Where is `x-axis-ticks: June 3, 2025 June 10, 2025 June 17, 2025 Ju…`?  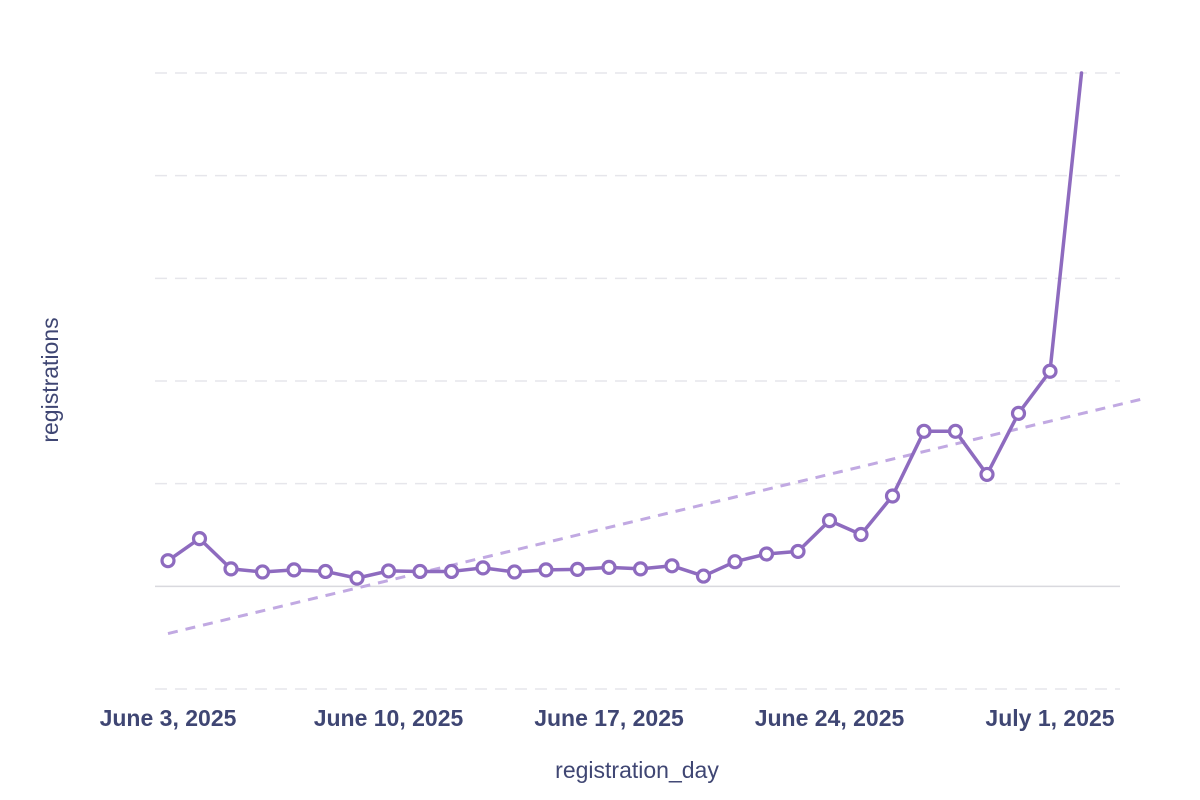
x-axis-ticks: June 3, 2025 June 10, 2025 June 17, 2025 Ju… is located at coordinates (607, 718).